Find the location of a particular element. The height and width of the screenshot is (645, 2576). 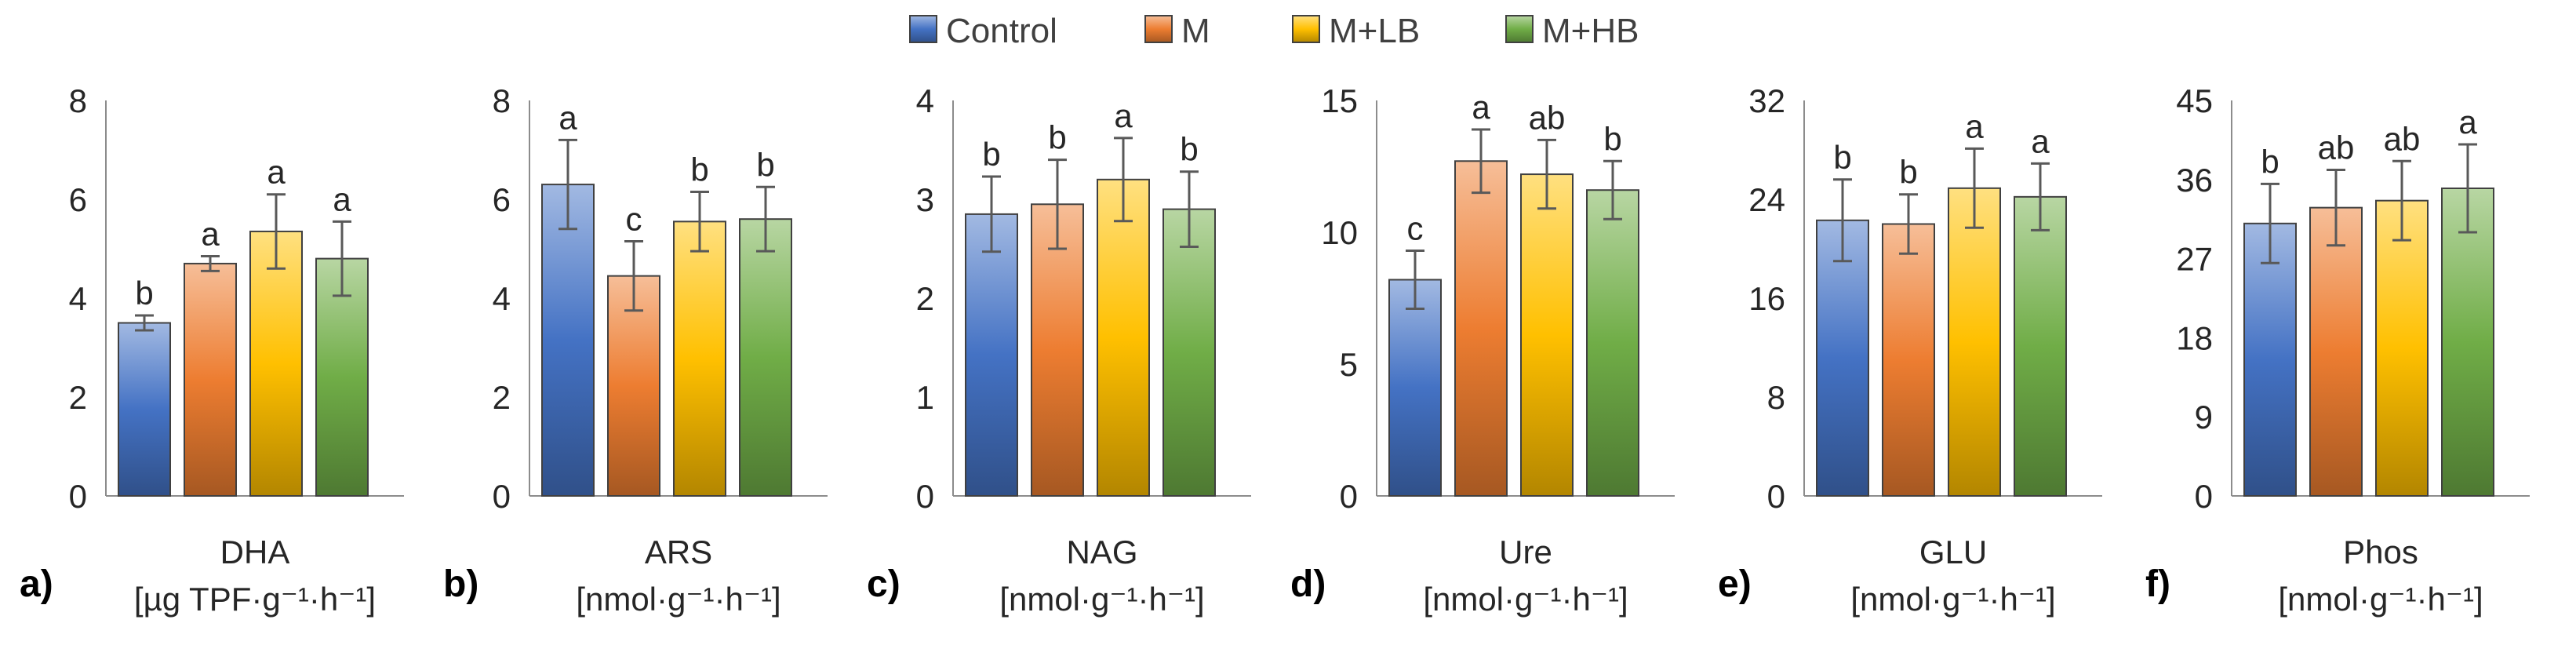

legend-entry-m-plus-lb: M+LB is located at coordinates (1356, 31).